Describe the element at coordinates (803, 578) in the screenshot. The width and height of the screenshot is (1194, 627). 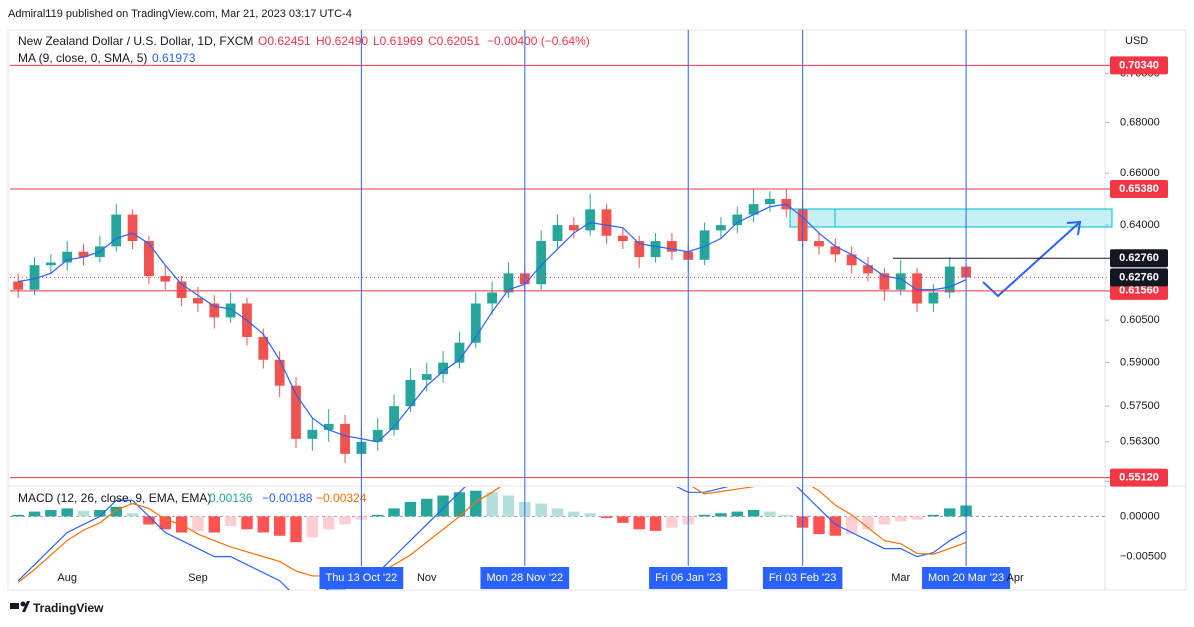
I see `x-tick-label: Fri 03 Feb '23` at that location.